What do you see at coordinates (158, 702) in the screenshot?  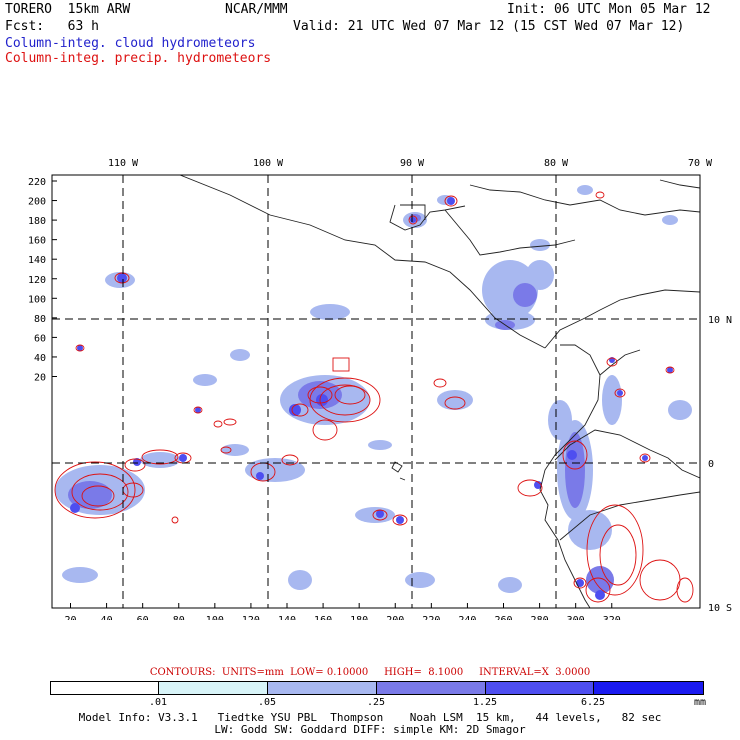 I see `colorbar-label: .01` at bounding box center [158, 702].